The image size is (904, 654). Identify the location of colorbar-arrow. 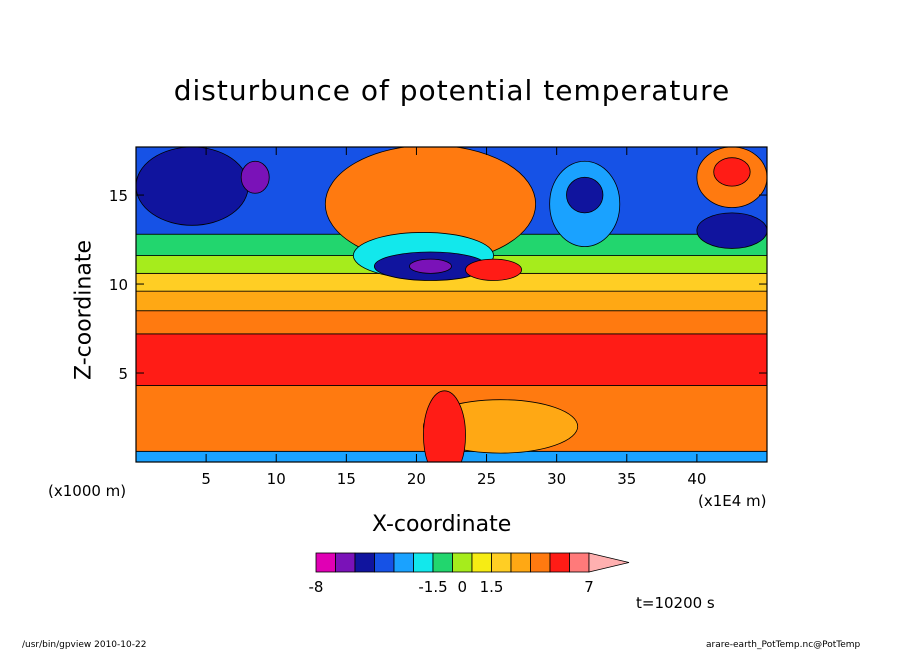
(609, 562).